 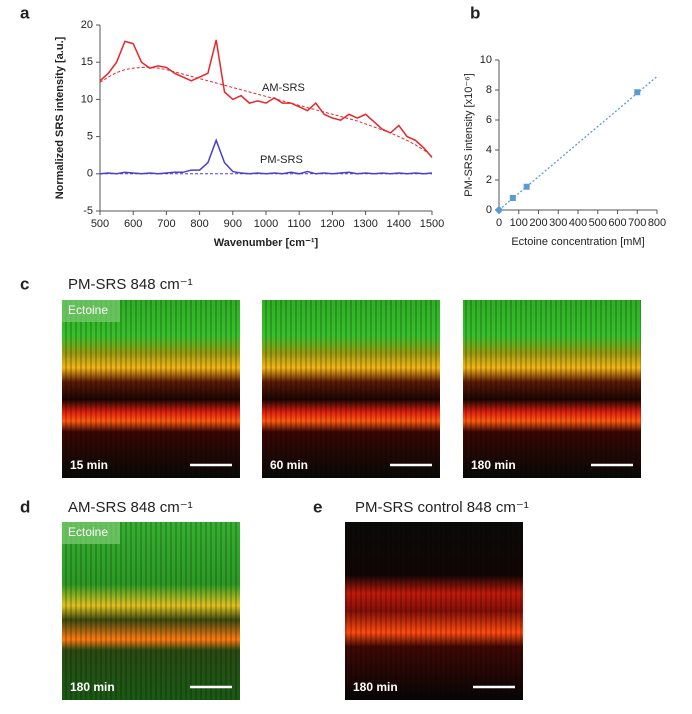 I want to click on x-tick-label: 300, so click(x=558, y=223).